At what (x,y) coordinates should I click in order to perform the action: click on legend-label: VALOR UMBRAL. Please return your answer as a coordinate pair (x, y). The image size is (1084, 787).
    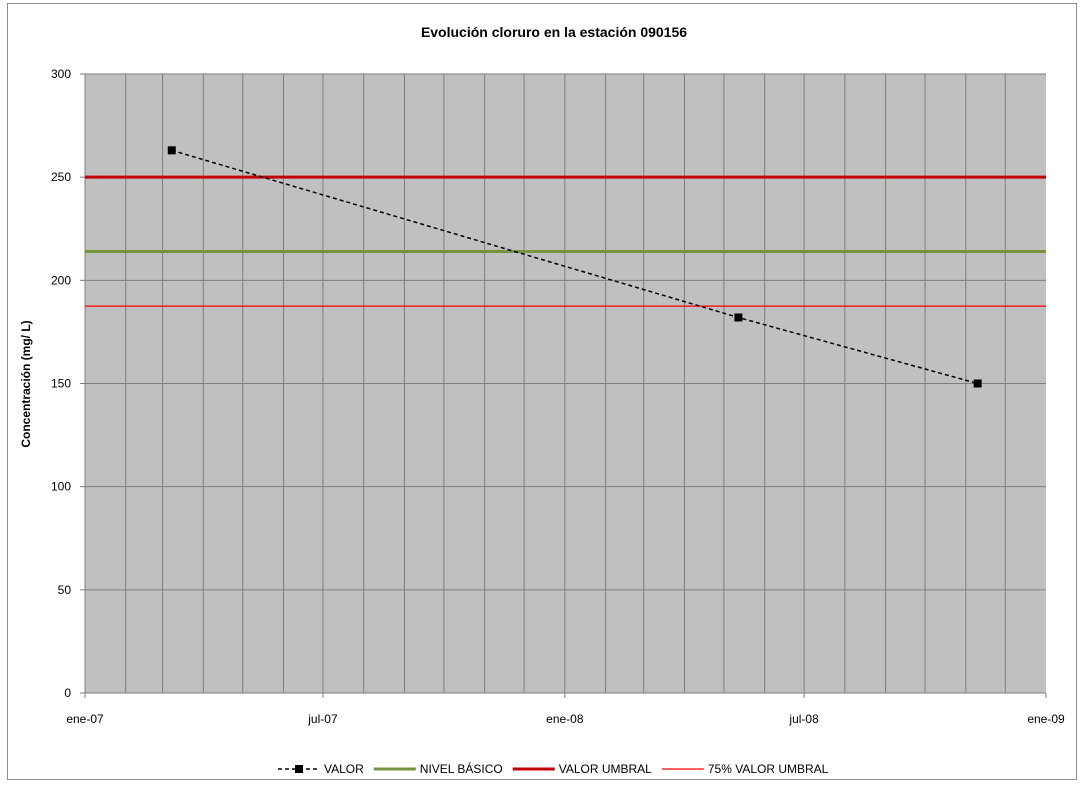
    Looking at the image, I should click on (605, 769).